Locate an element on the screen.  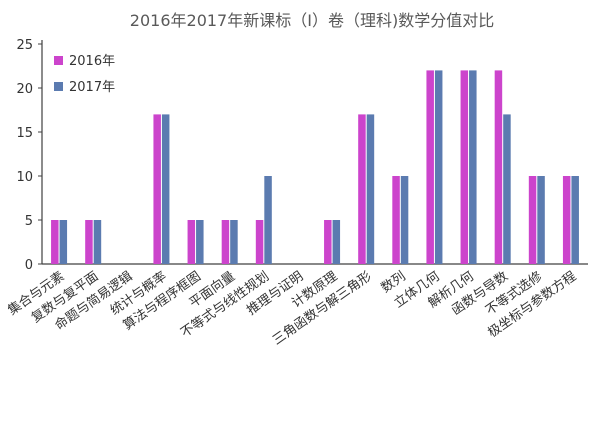
legend: 2016年 2017年 is located at coordinates (84, 74).